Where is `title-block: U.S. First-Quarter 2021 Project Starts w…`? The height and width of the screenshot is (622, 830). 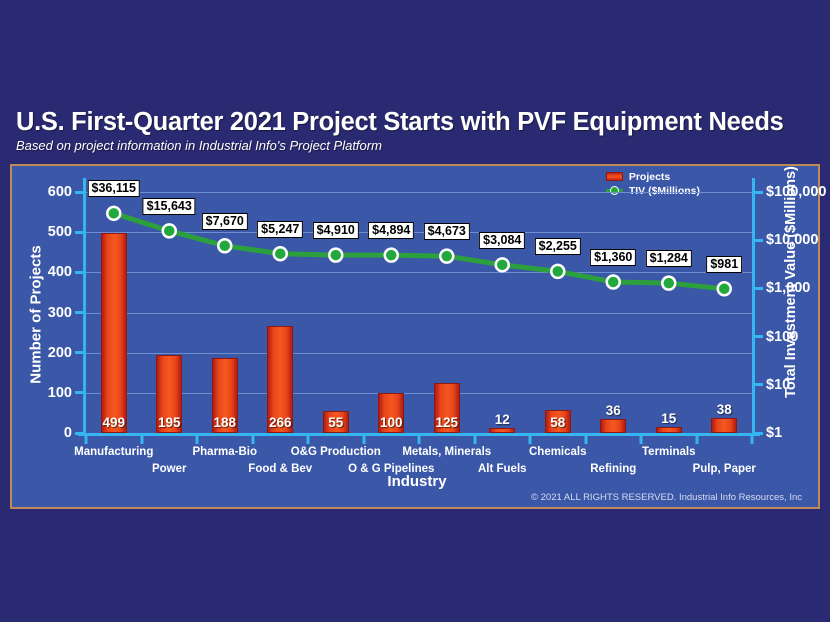
title-block: U.S. First-Quarter 2021 Project Starts w… is located at coordinates (421, 130).